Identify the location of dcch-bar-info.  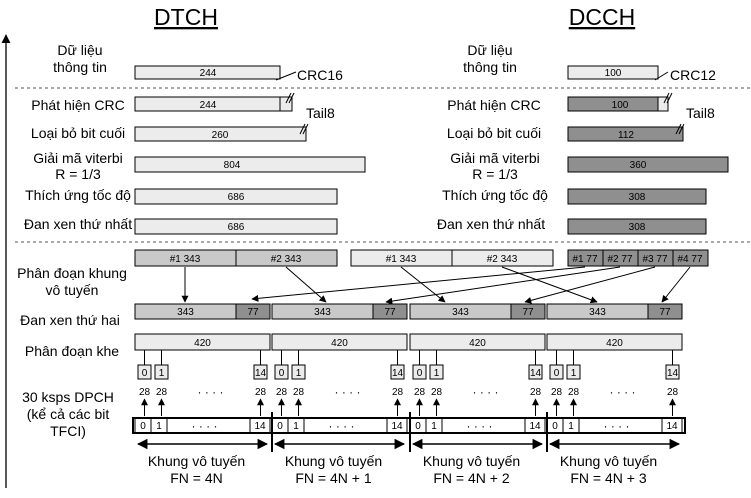
(613, 72).